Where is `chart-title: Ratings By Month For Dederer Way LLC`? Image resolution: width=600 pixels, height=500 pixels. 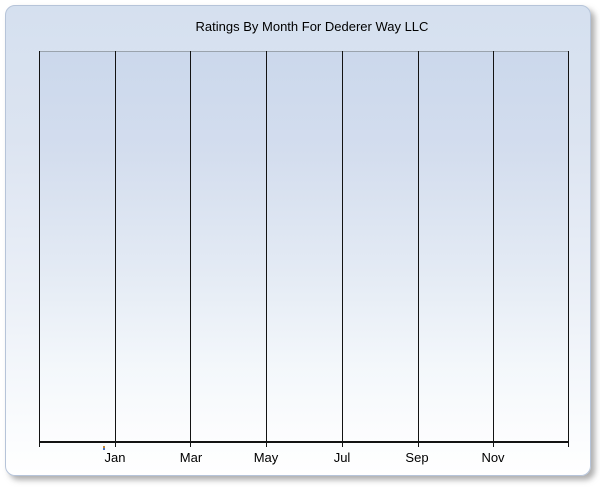
chart-title: Ratings By Month For Dederer Way LLC is located at coordinates (312, 26).